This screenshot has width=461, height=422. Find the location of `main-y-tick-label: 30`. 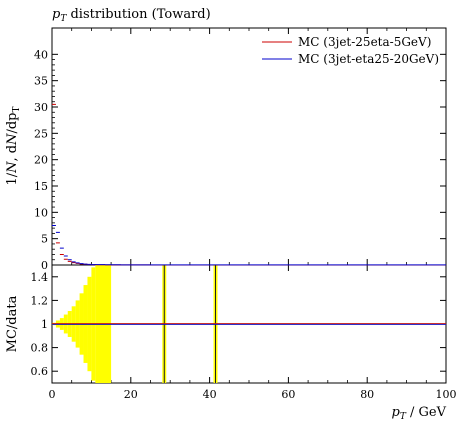

main-y-tick-label: 30 is located at coordinates (41, 107).